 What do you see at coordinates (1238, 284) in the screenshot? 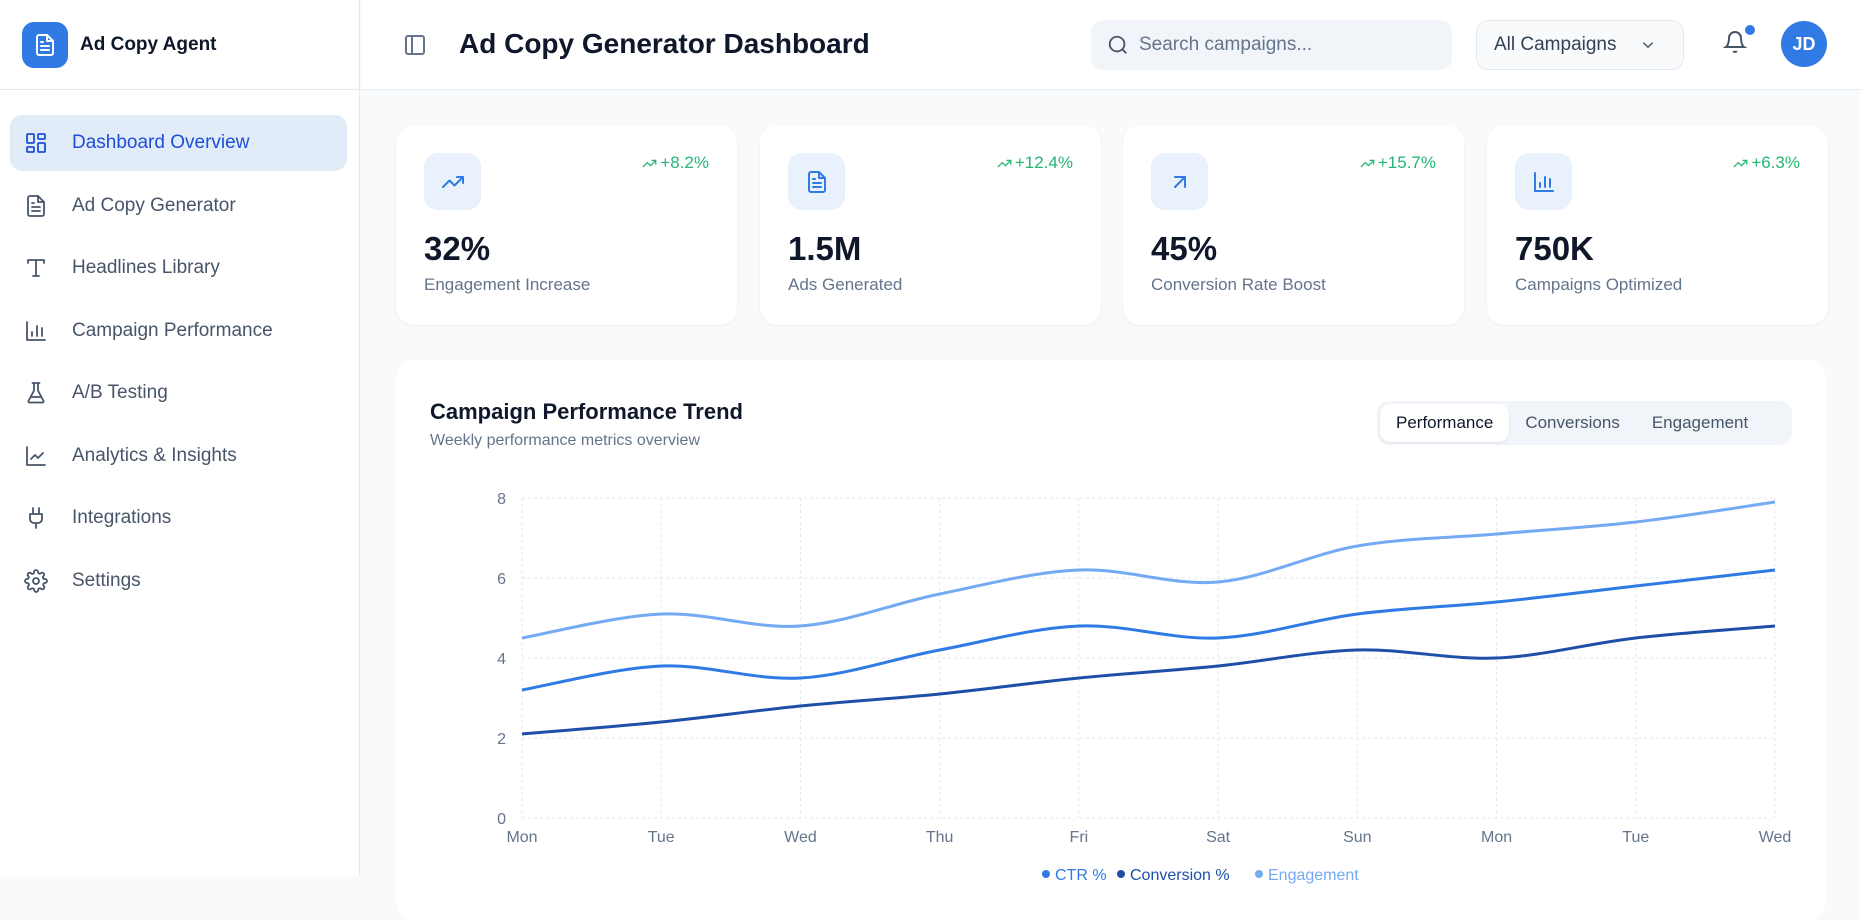
I see `stat-label: Conversion Rate Boost` at bounding box center [1238, 284].